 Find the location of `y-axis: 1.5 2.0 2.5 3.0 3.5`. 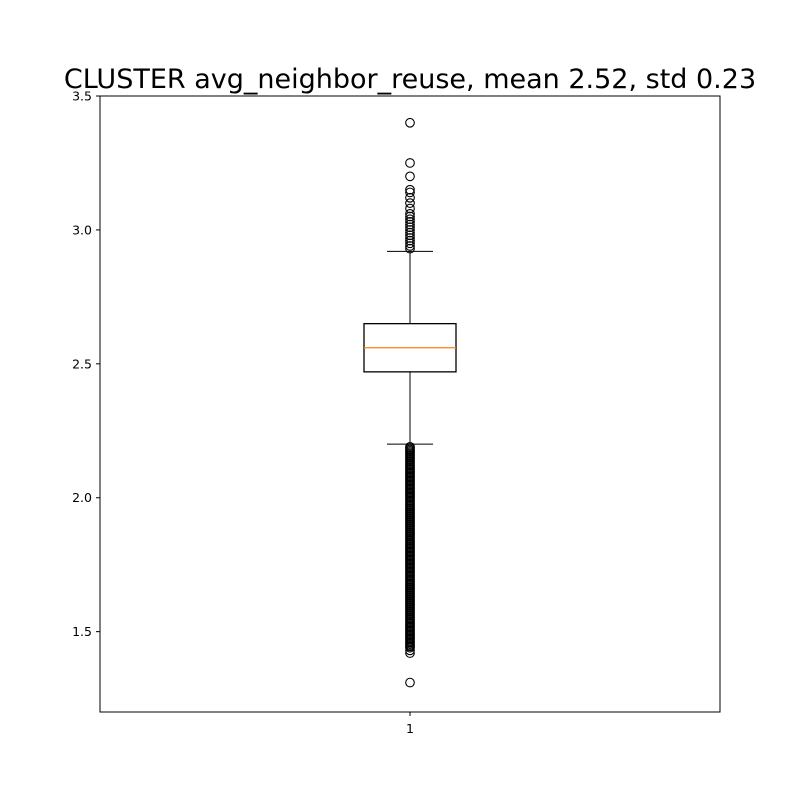

y-axis: 1.5 2.0 2.5 3.0 3.5 is located at coordinates (86, 364).